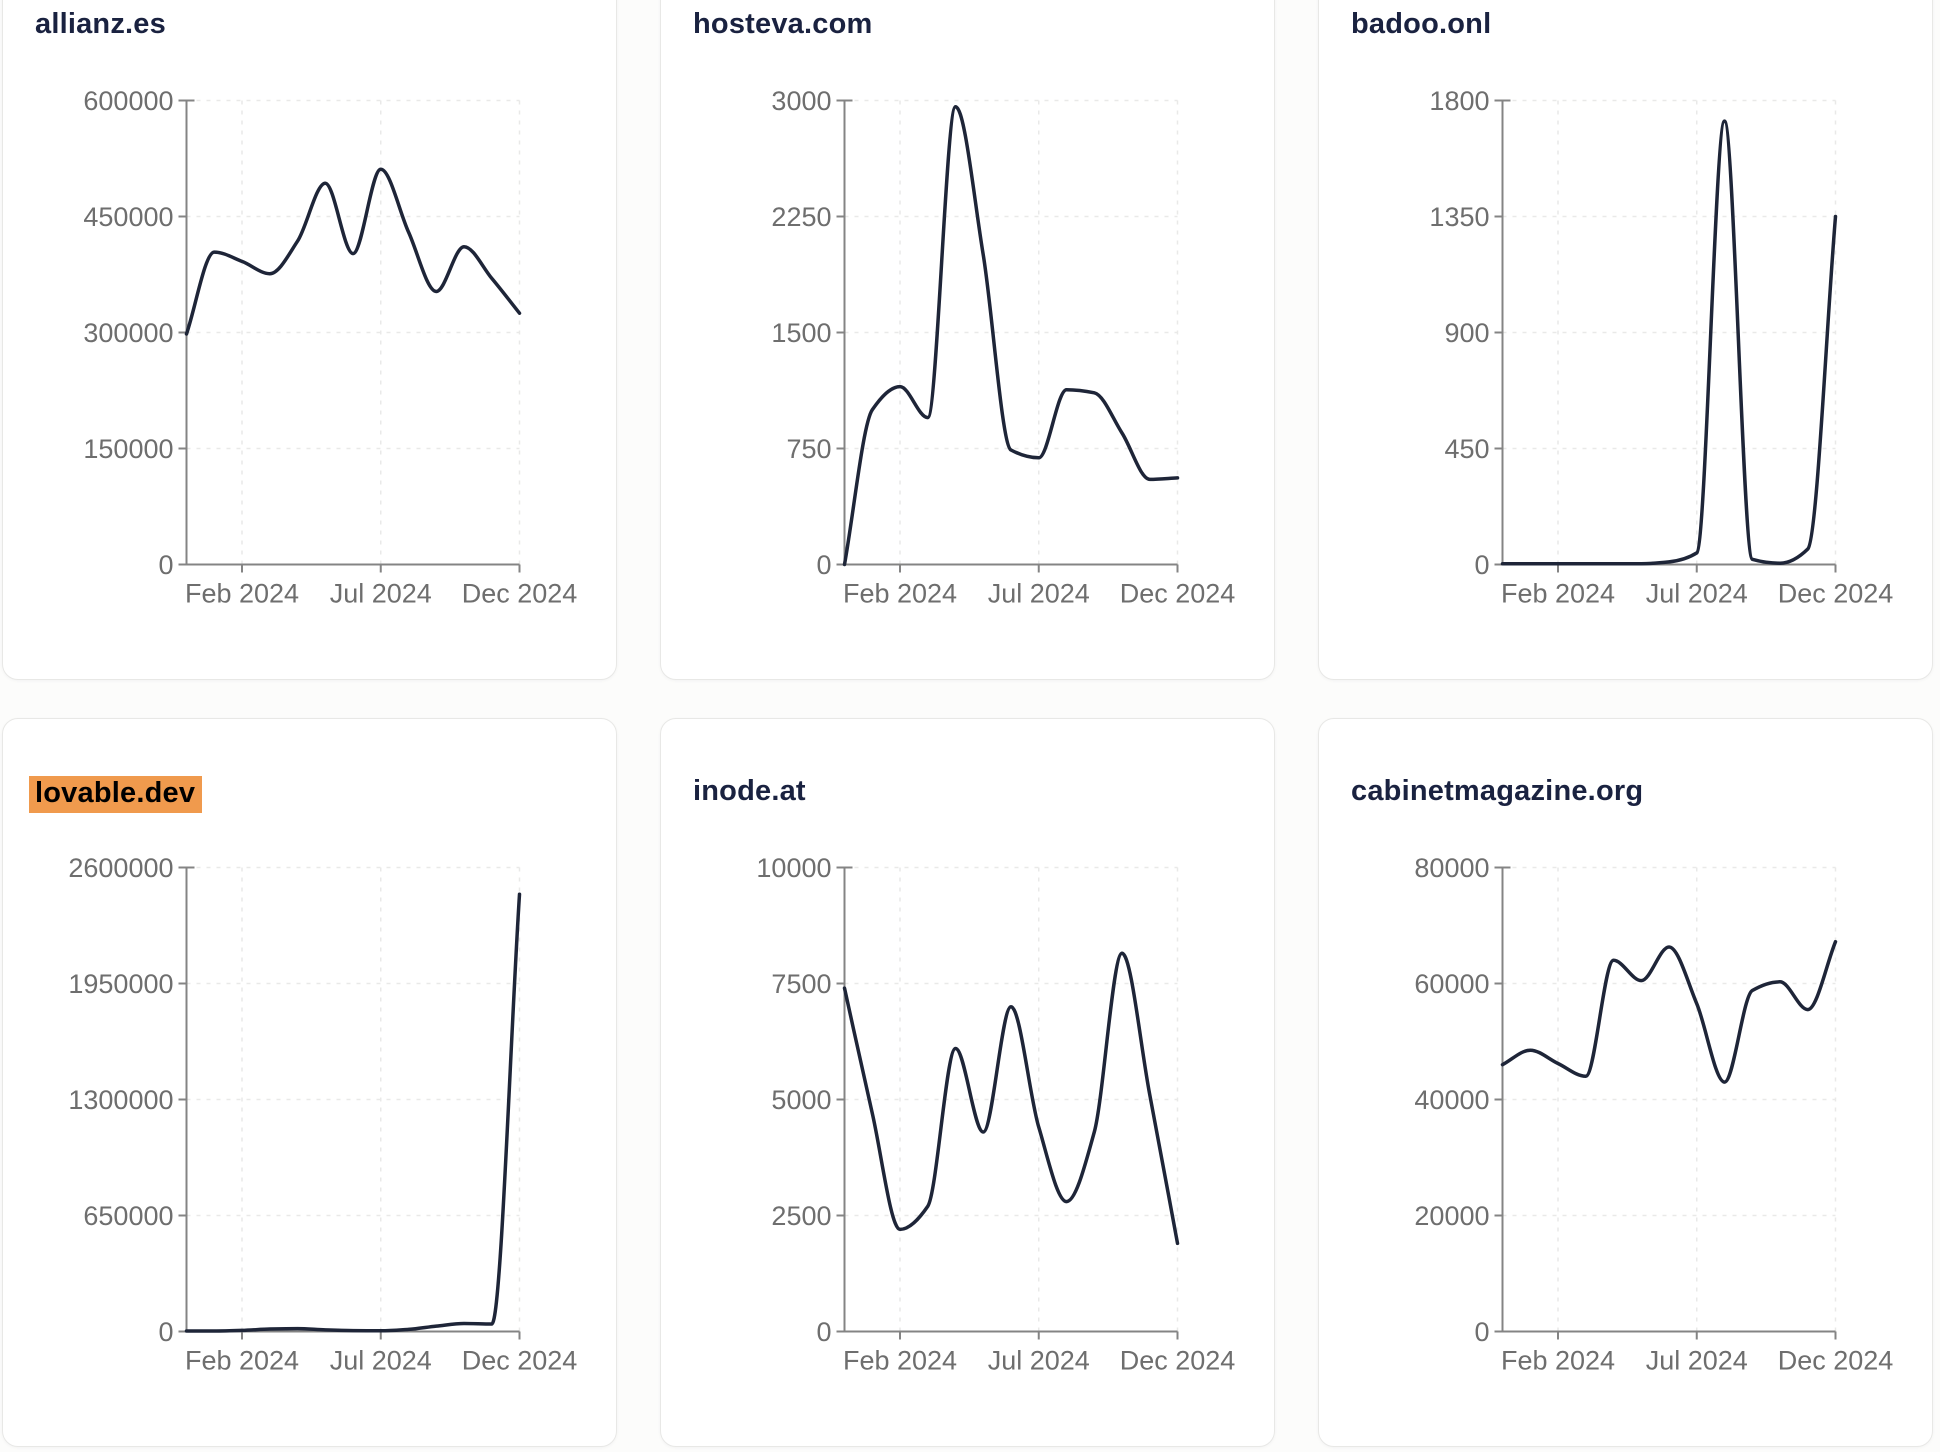  I want to click on y-tick-label: 300000, so click(128, 333).